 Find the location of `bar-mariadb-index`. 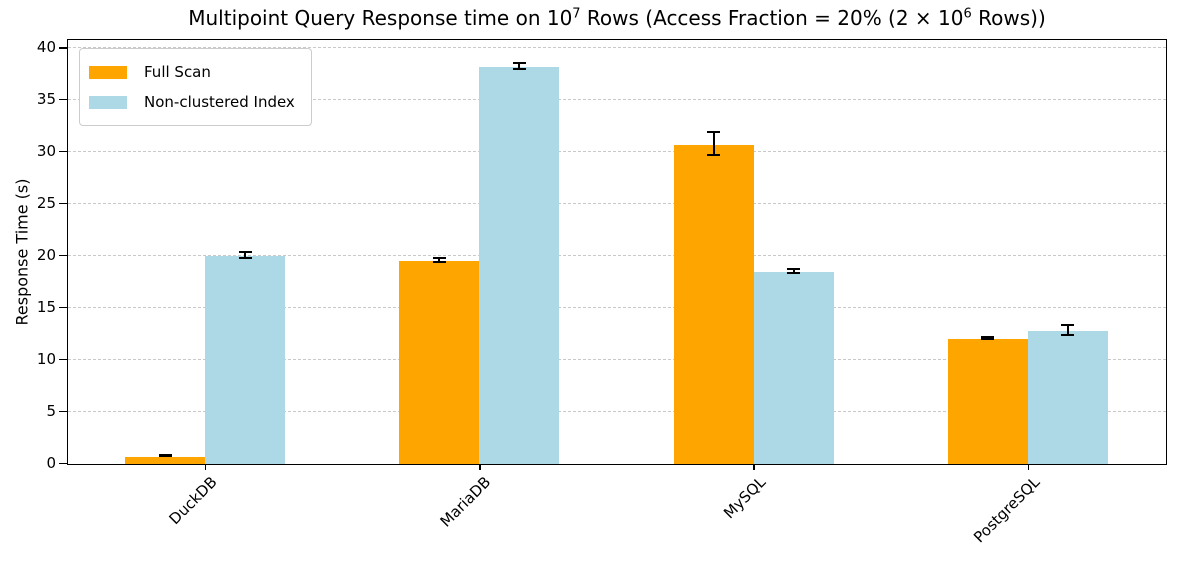

bar-mariadb-index is located at coordinates (519, 265).